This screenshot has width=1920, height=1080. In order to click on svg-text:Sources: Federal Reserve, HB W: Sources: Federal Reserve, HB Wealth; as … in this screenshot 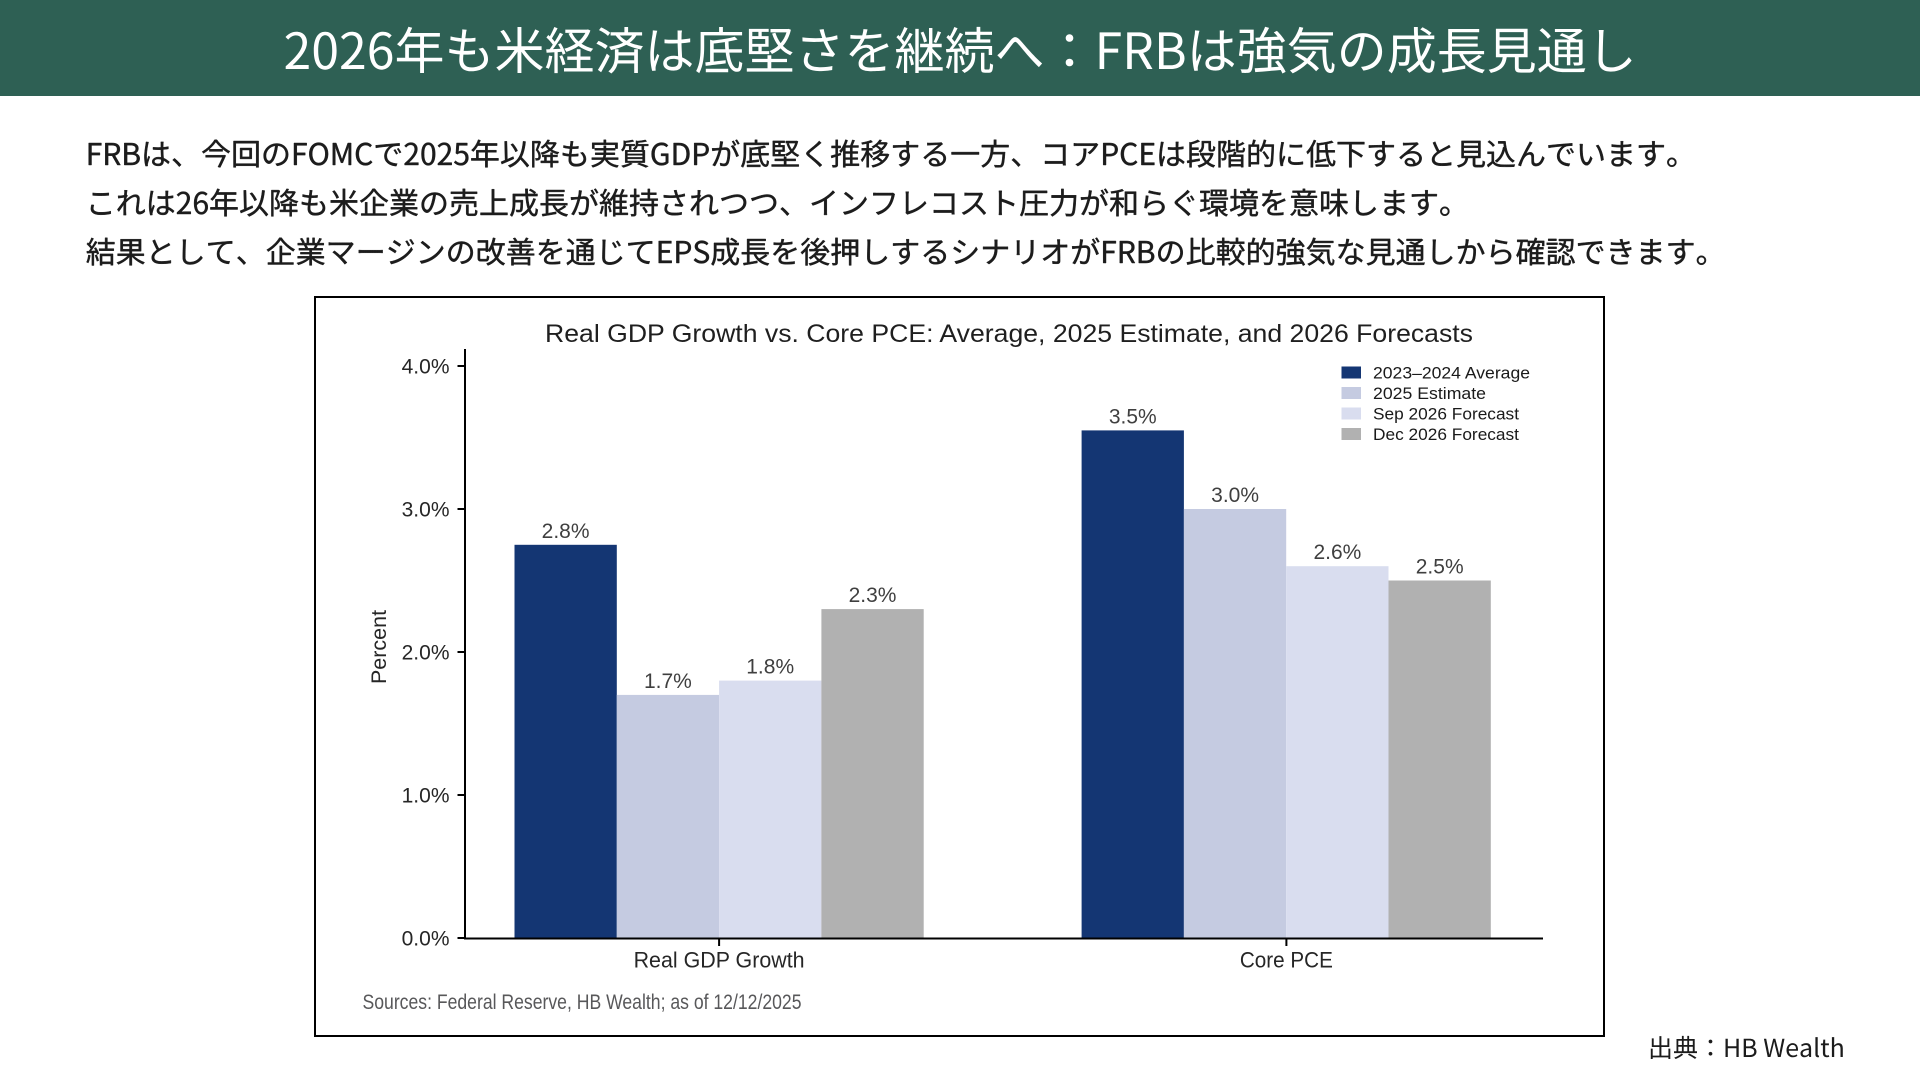, I will do `click(582, 1002)`.